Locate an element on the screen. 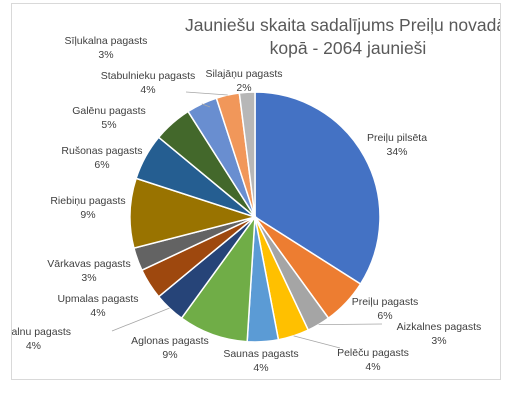  slice-label-2: Preiļu pagasts 6% is located at coordinates (385, 309).